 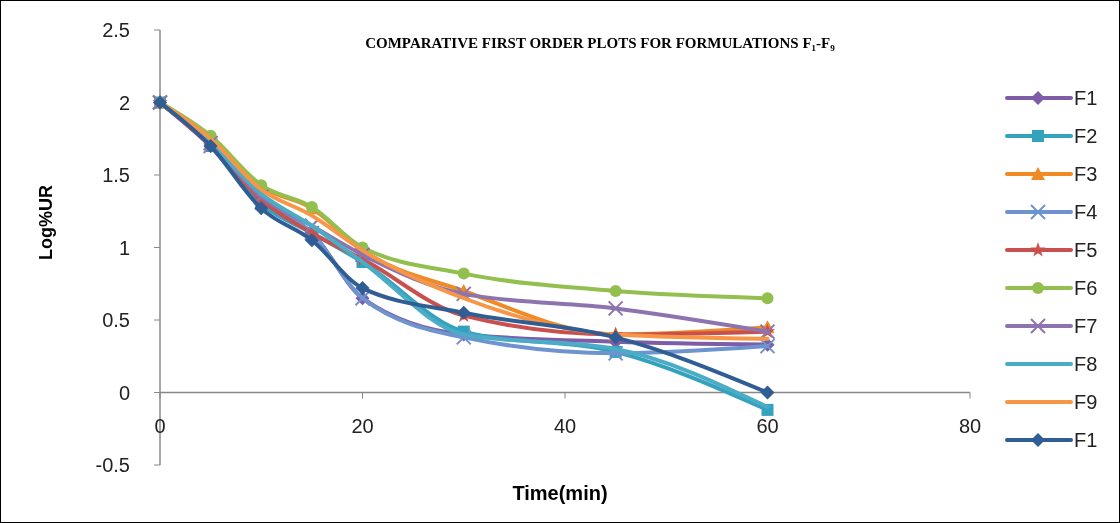 What do you see at coordinates (1086, 136) in the screenshot?
I see `legend-label: F2` at bounding box center [1086, 136].